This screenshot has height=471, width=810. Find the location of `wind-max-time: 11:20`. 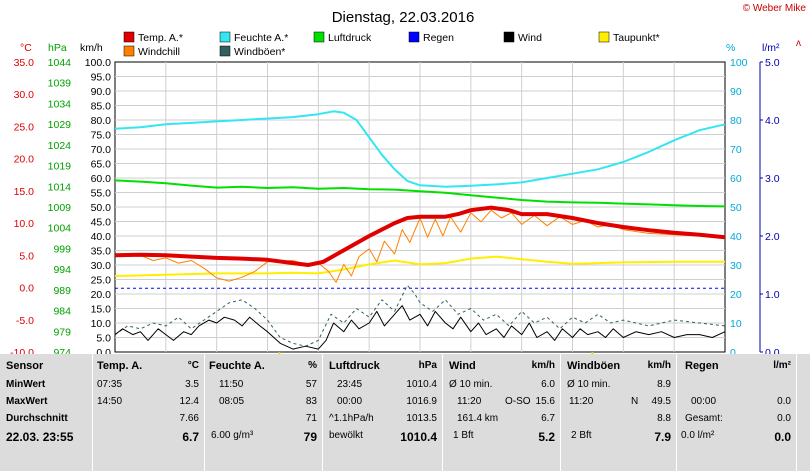

wind-max-time: 11:20 is located at coordinates (469, 401).